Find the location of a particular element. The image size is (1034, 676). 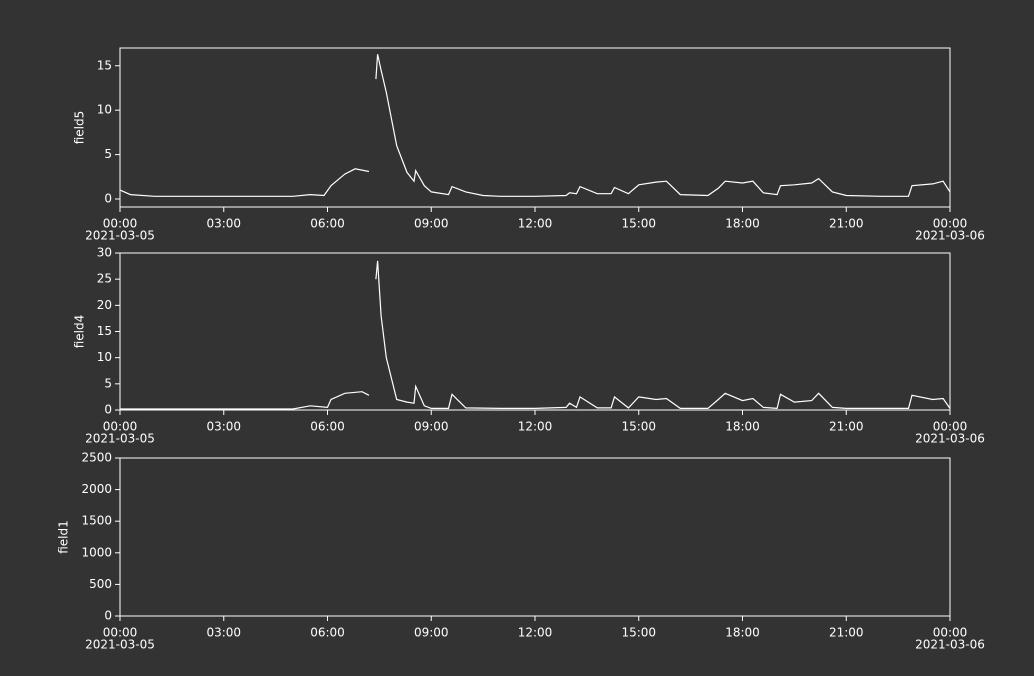

y-tick-label: 30 is located at coordinates (104, 253).